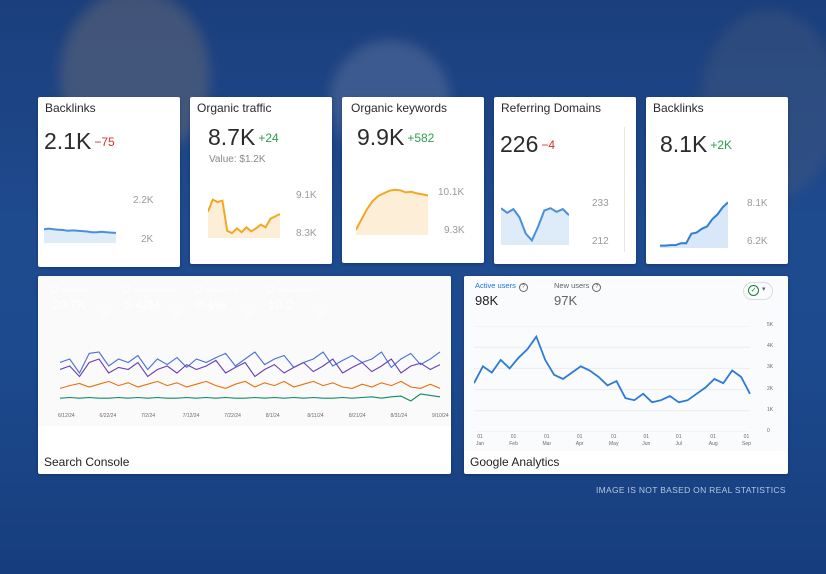 The width and height of the screenshot is (826, 574). Describe the element at coordinates (396, 137) in the screenshot. I see `kpi-value: 9.9K +582` at that location.